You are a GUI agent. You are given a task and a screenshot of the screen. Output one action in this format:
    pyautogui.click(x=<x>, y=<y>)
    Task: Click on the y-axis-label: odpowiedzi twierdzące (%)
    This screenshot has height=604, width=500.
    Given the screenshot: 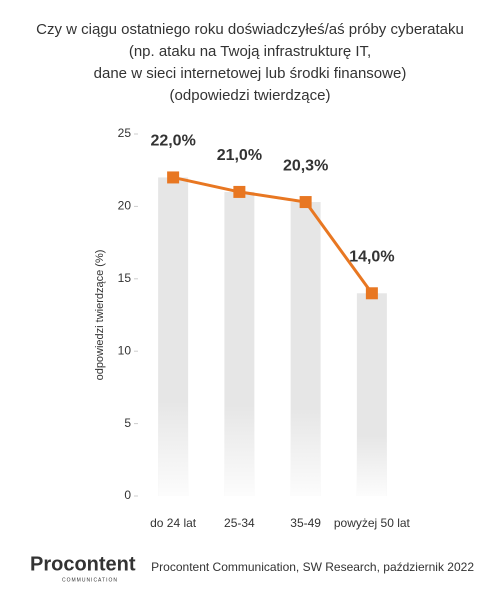 What is the action you would take?
    pyautogui.click(x=100, y=315)
    